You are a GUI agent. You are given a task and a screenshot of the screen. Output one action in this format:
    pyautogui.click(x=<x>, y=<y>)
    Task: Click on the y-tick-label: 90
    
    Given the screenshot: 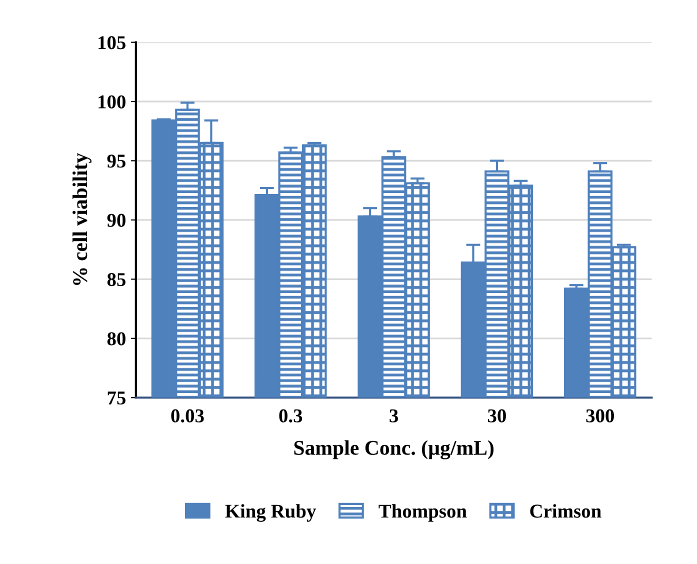 What is the action you would take?
    pyautogui.click(x=116, y=220)
    